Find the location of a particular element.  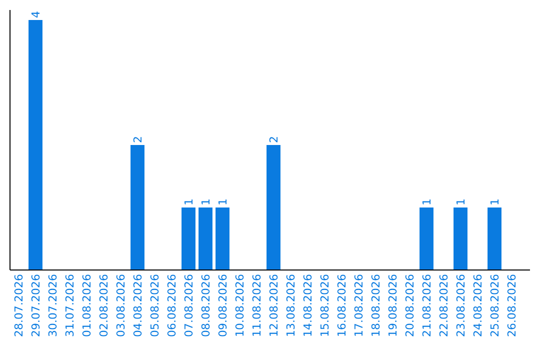

x-tick-label: 01.08.2026 is located at coordinates (87, 305).